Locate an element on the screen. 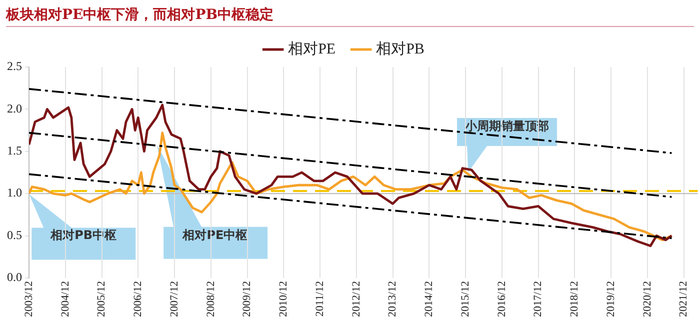 This screenshot has width=700, height=320. y-tick-label: 1.0 is located at coordinates (14, 193).